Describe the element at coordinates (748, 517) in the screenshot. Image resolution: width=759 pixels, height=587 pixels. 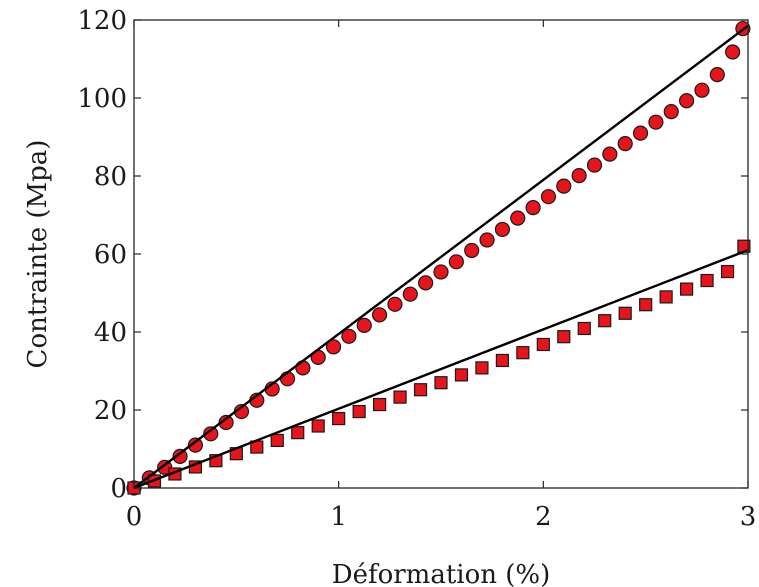
I see `x-tick-label: 3` at that location.